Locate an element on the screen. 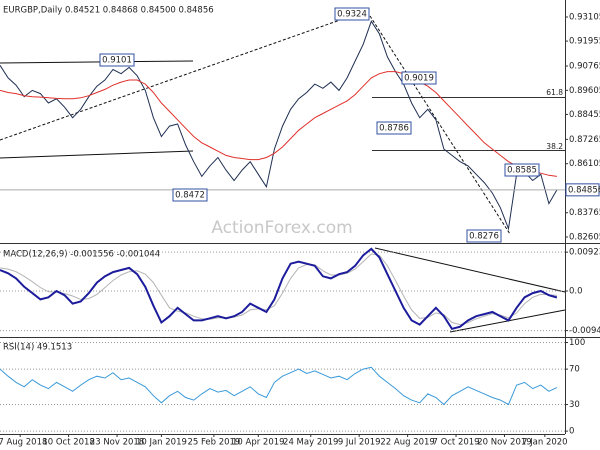 Image resolution: width=600 pixels, height=450 pixels. last-price-box is located at coordinates (582, 190).